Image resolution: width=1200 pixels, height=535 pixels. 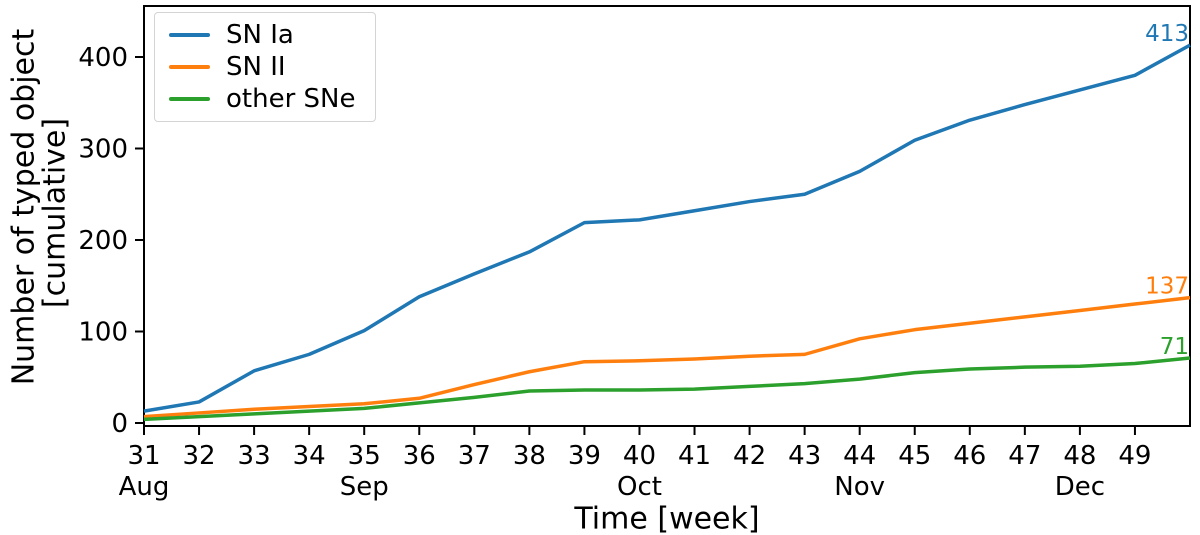 I want to click on end-value-label-sn-ii: 137, so click(x=1167, y=287).